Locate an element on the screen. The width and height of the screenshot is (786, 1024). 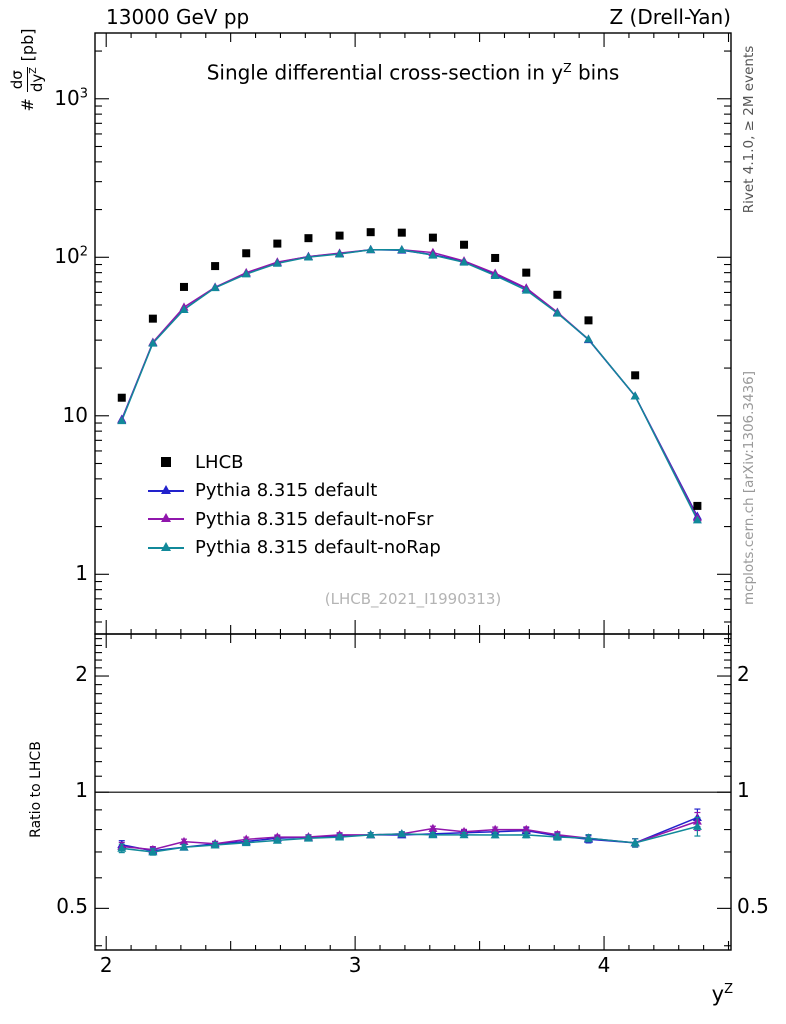
ratio-panel-series is located at coordinates (409, 832).